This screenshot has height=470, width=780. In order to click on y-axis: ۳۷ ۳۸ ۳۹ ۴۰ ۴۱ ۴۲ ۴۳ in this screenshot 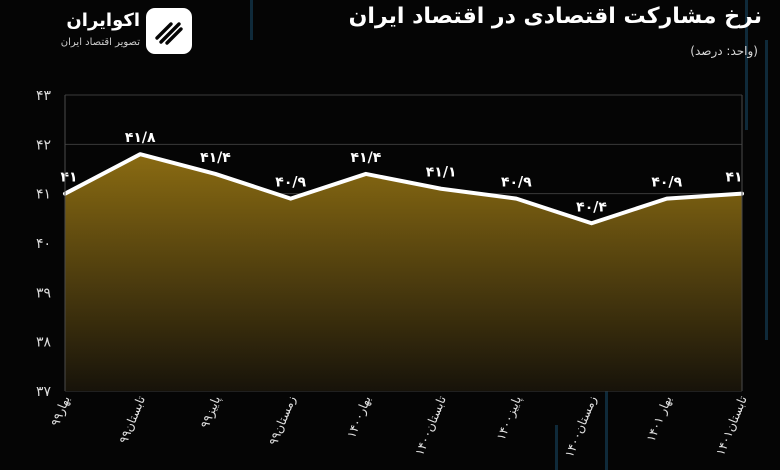, I will do `click(44, 244)`.